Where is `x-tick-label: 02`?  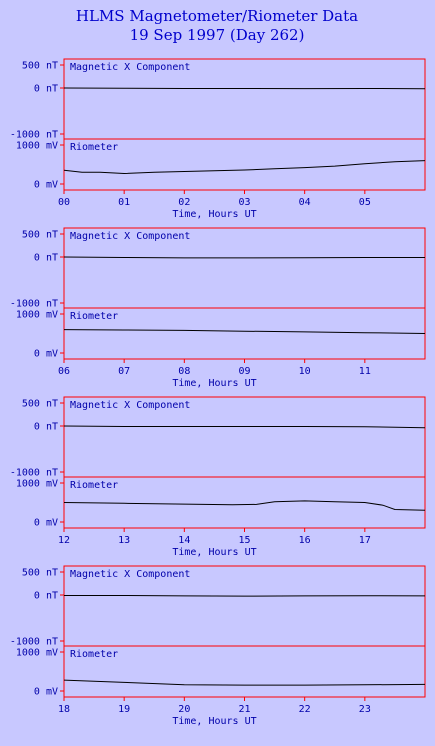 x-tick-label: 02 is located at coordinates (184, 202).